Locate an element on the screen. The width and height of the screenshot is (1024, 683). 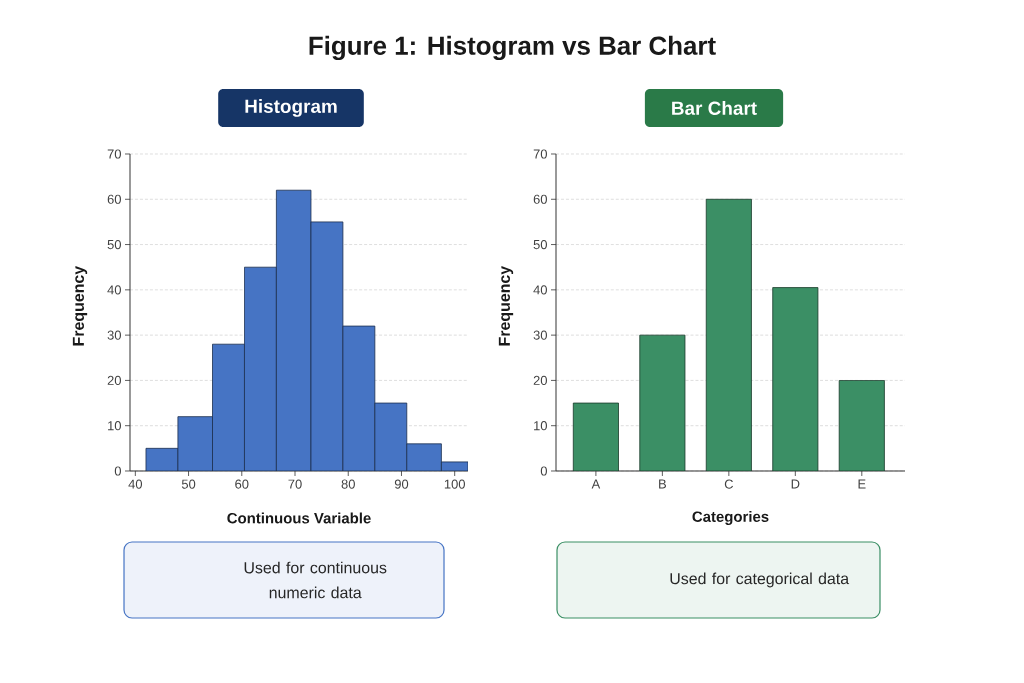
x-tick-label: 50 is located at coordinates (188, 484).